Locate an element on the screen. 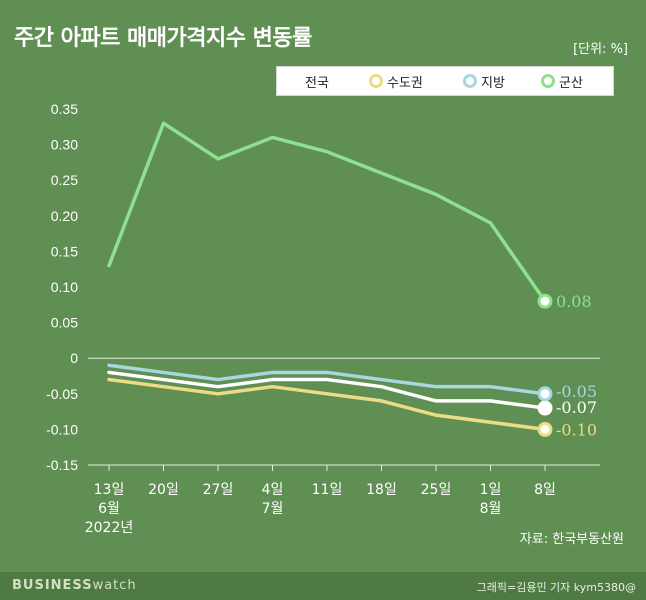 The width and height of the screenshot is (646, 600). legend-item-수도권: 수도권 is located at coordinates (396, 81).